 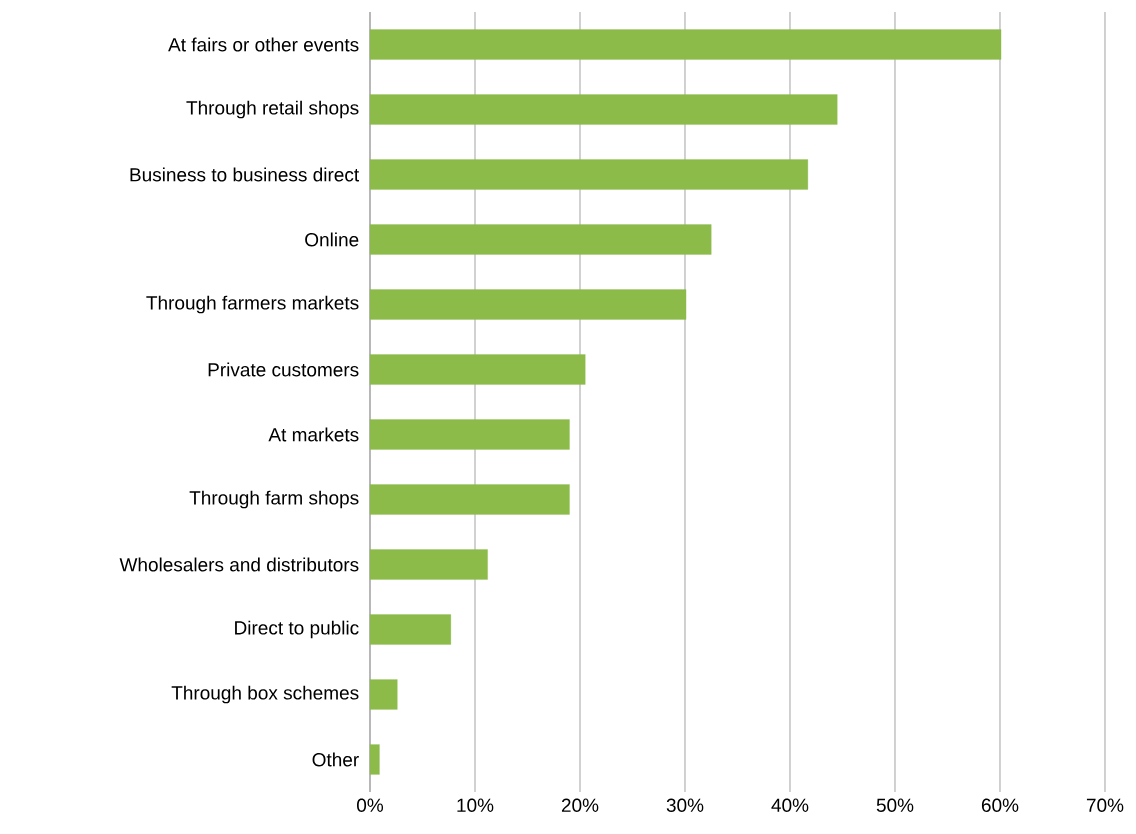 I want to click on x-tick-label: 50%, so click(x=895, y=805).